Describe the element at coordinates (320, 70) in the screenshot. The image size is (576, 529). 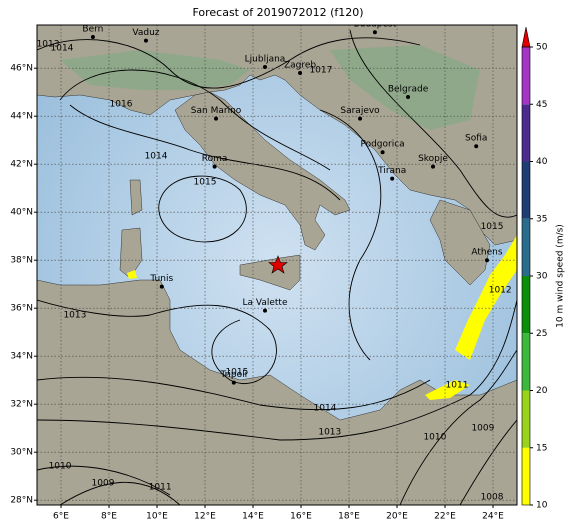
I see `isobar-label: 1017` at that location.